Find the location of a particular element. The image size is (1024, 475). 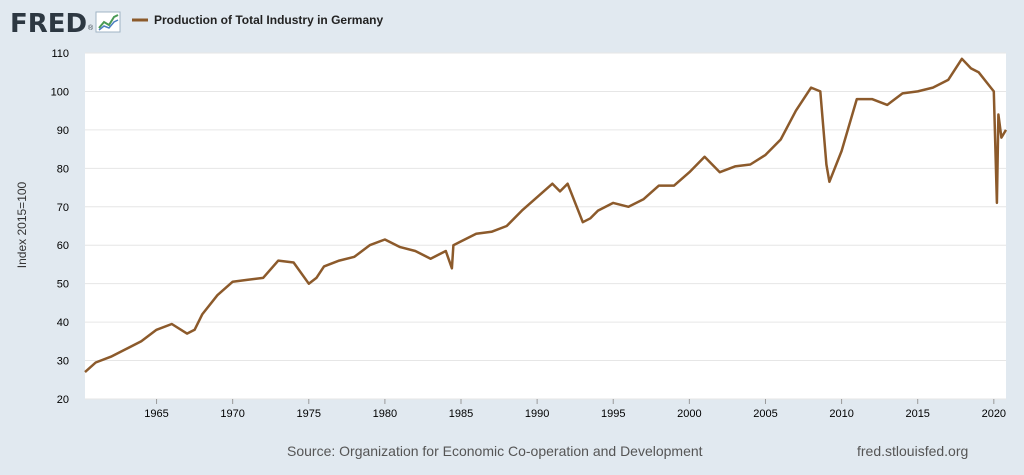

fred-logo: FRED ® is located at coordinates (65, 24).